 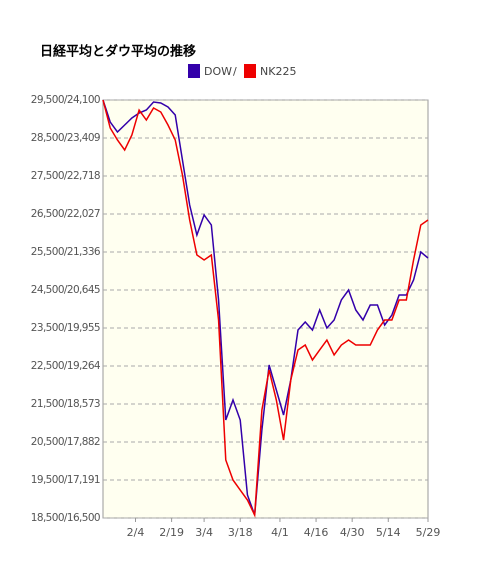 I want to click on x-tick-label: 5/29, so click(x=428, y=532).